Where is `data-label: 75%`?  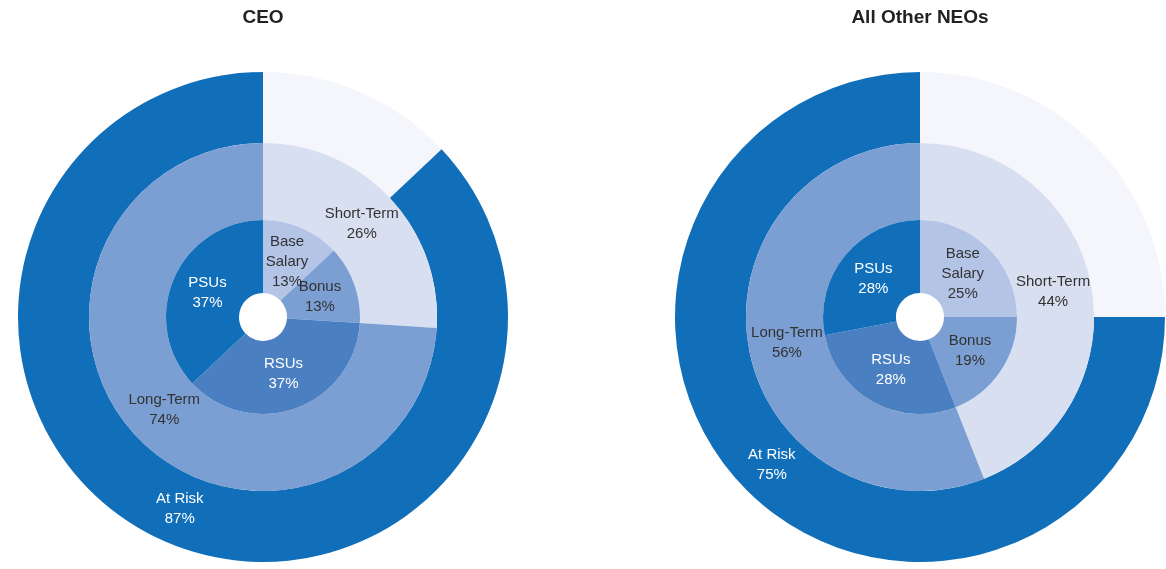 data-label: 75% is located at coordinates (771, 474).